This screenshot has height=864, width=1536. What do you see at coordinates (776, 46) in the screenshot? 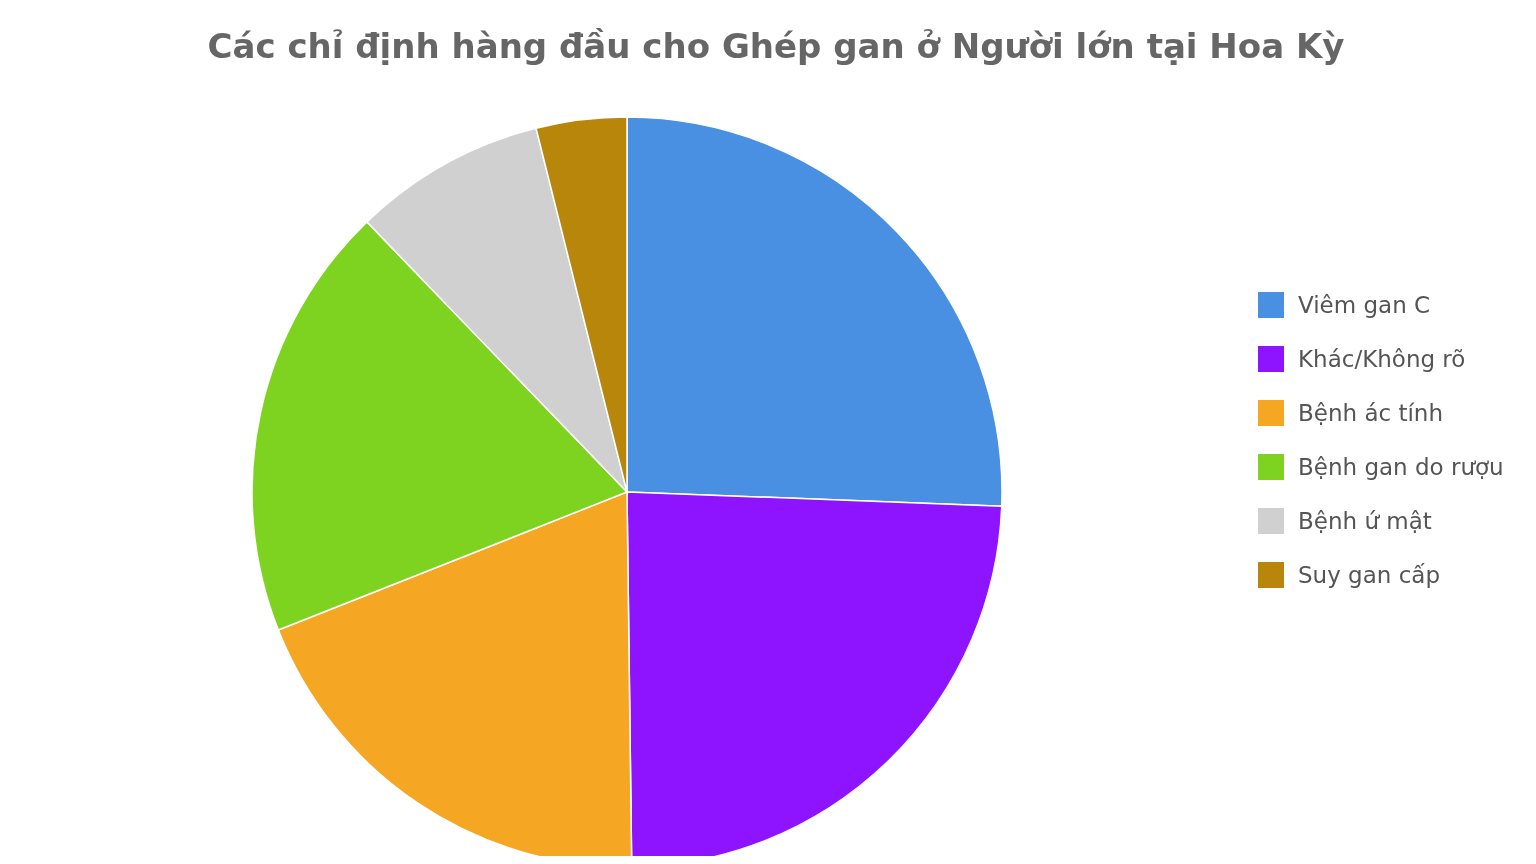
I see `chart-title: Các chỉ định hàng đầu cho Ghép gan ở Người lớn tại Hoa Kỳ` at bounding box center [776, 46].